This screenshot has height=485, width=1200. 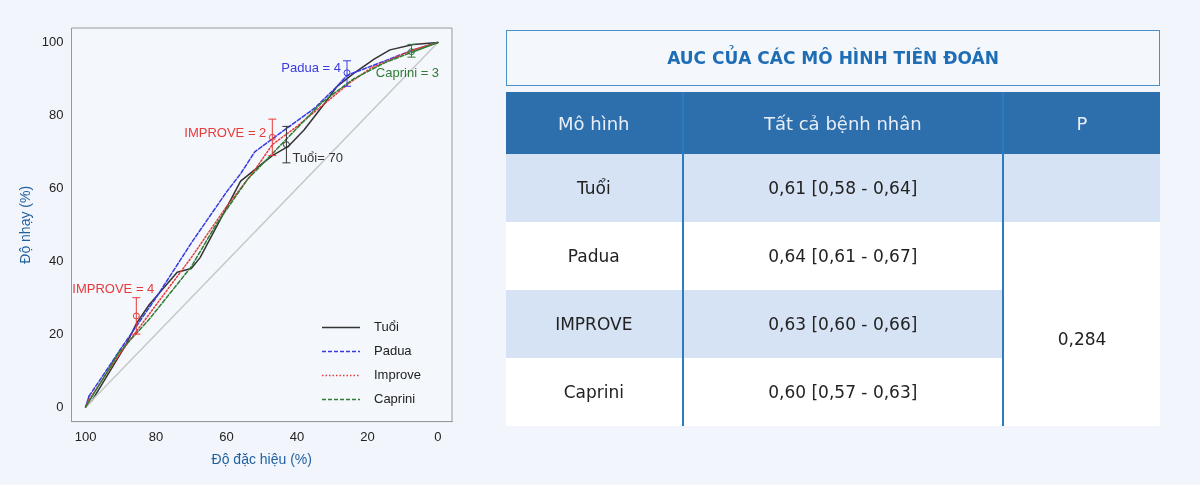 What do you see at coordinates (56, 115) in the screenshot?
I see `y-tick-label: 80` at bounding box center [56, 115].